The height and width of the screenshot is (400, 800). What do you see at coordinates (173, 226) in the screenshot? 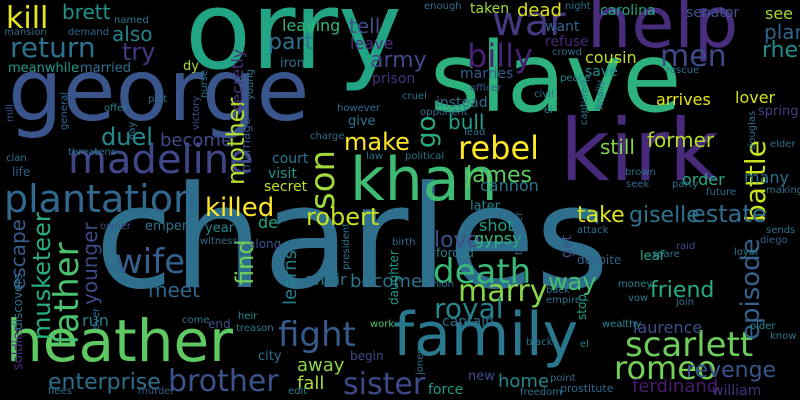
I see `word-emperor: emperor` at bounding box center [173, 226].